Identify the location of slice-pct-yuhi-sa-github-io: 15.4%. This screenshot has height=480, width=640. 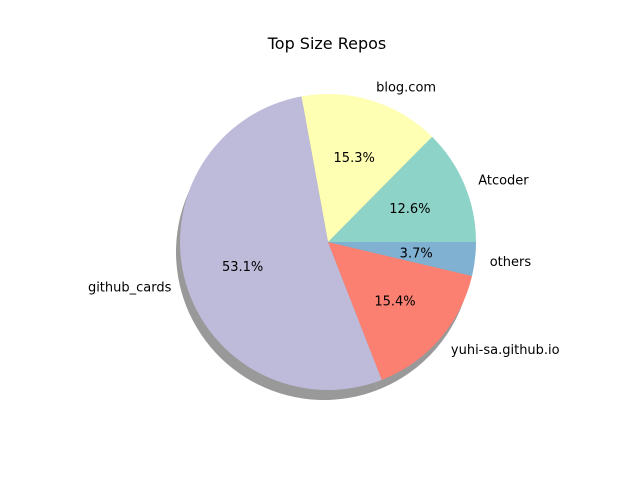
(394, 301).